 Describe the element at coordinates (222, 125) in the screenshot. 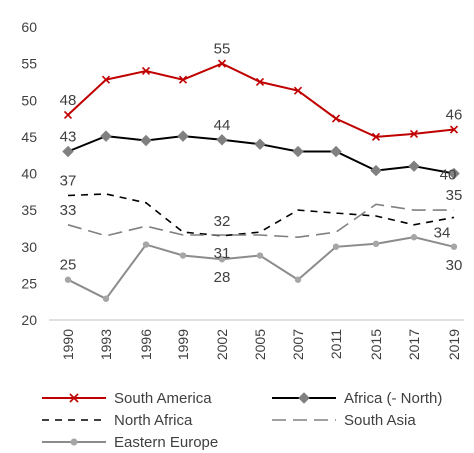

I see `data-label: 44` at that location.